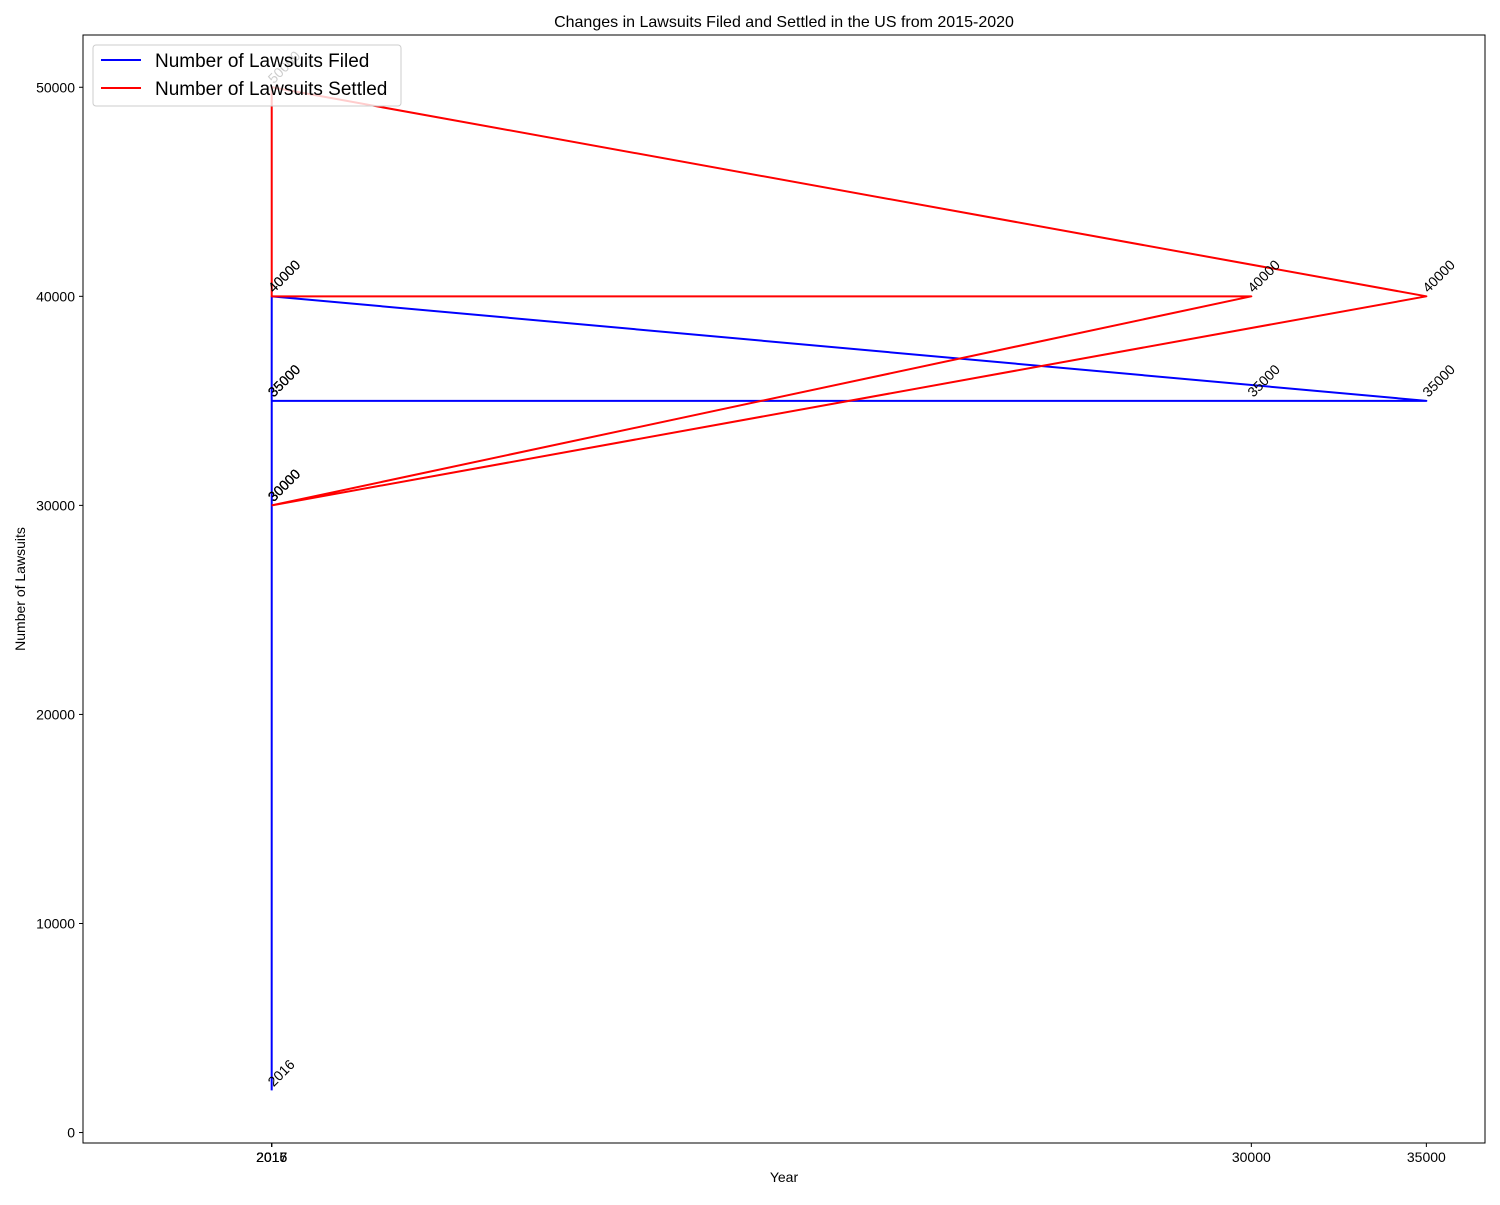  I want to click on x-tick-label: 2015, so click(271, 1157).